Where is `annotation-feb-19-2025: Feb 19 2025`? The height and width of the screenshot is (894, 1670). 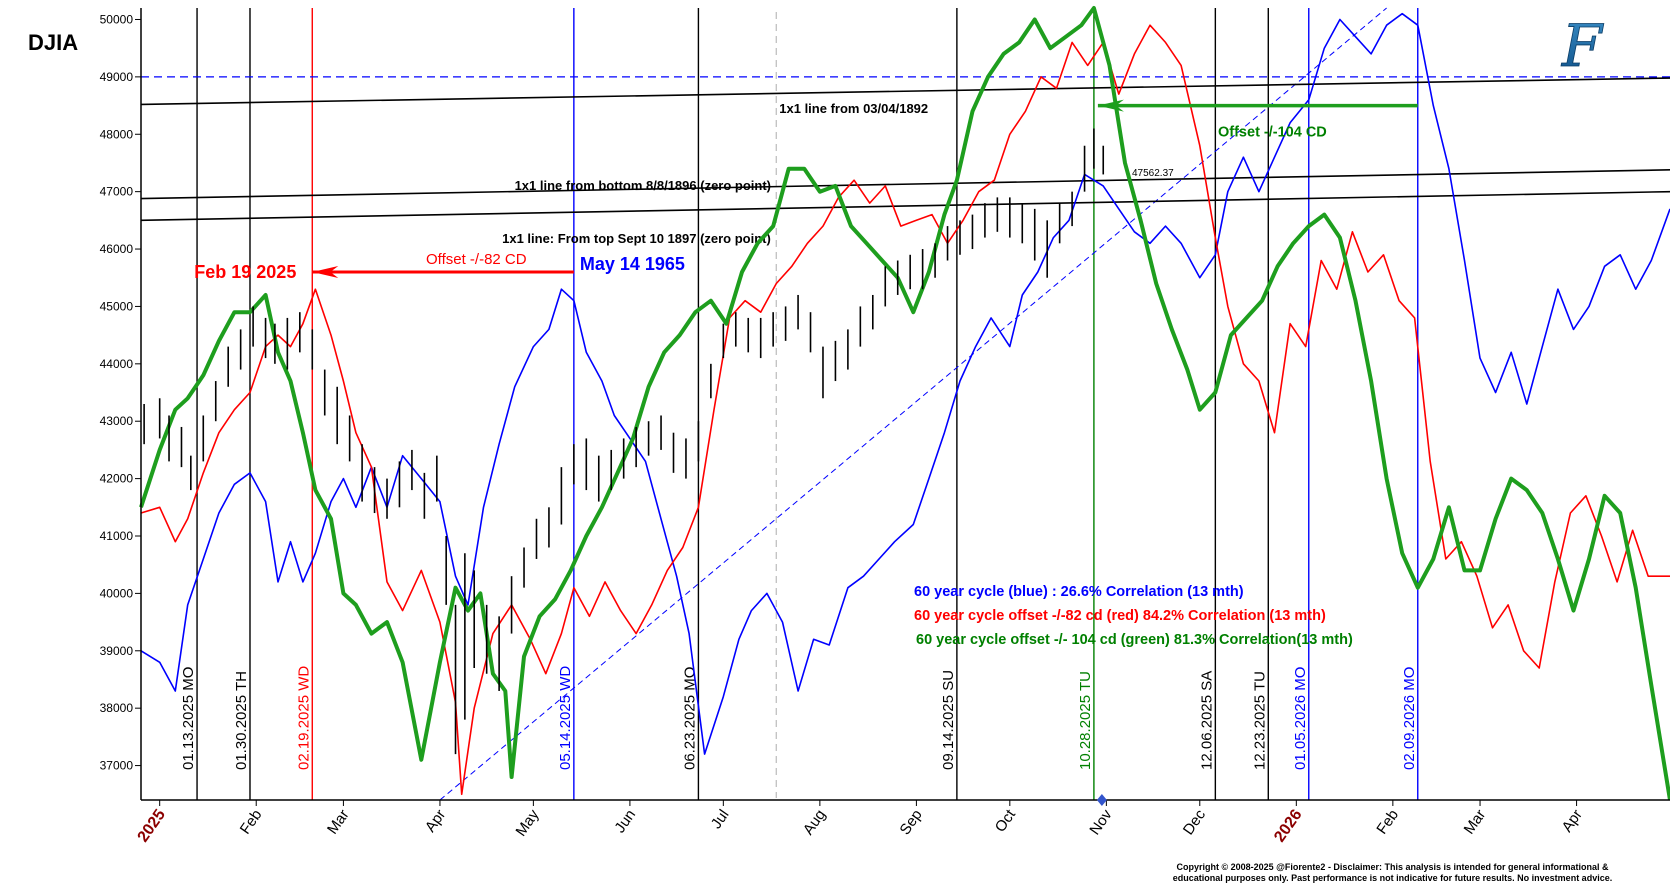
annotation-feb-19-2025: Feb 19 2025 is located at coordinates (245, 272).